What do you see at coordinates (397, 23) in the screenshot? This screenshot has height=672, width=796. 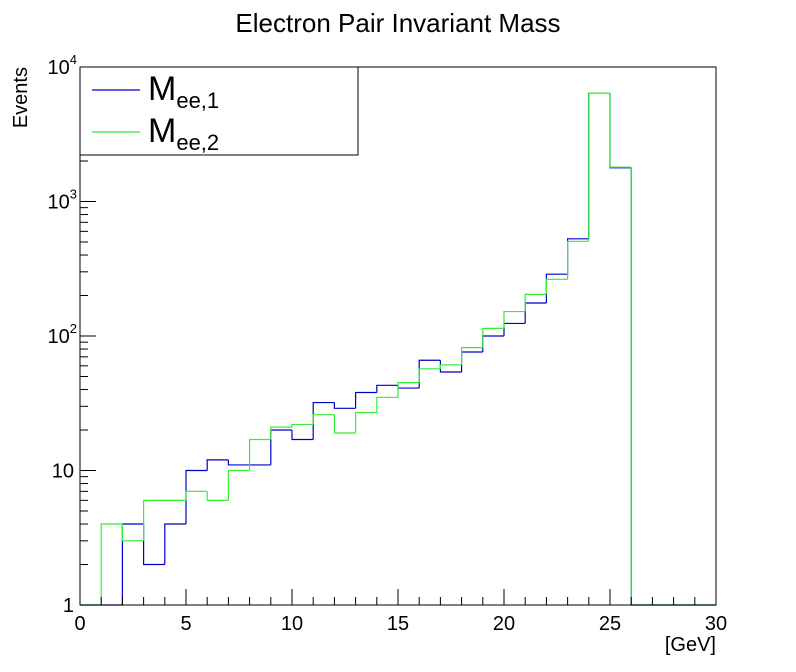 I see `chart-title: Electron Pair Invariant Mass` at bounding box center [397, 23].